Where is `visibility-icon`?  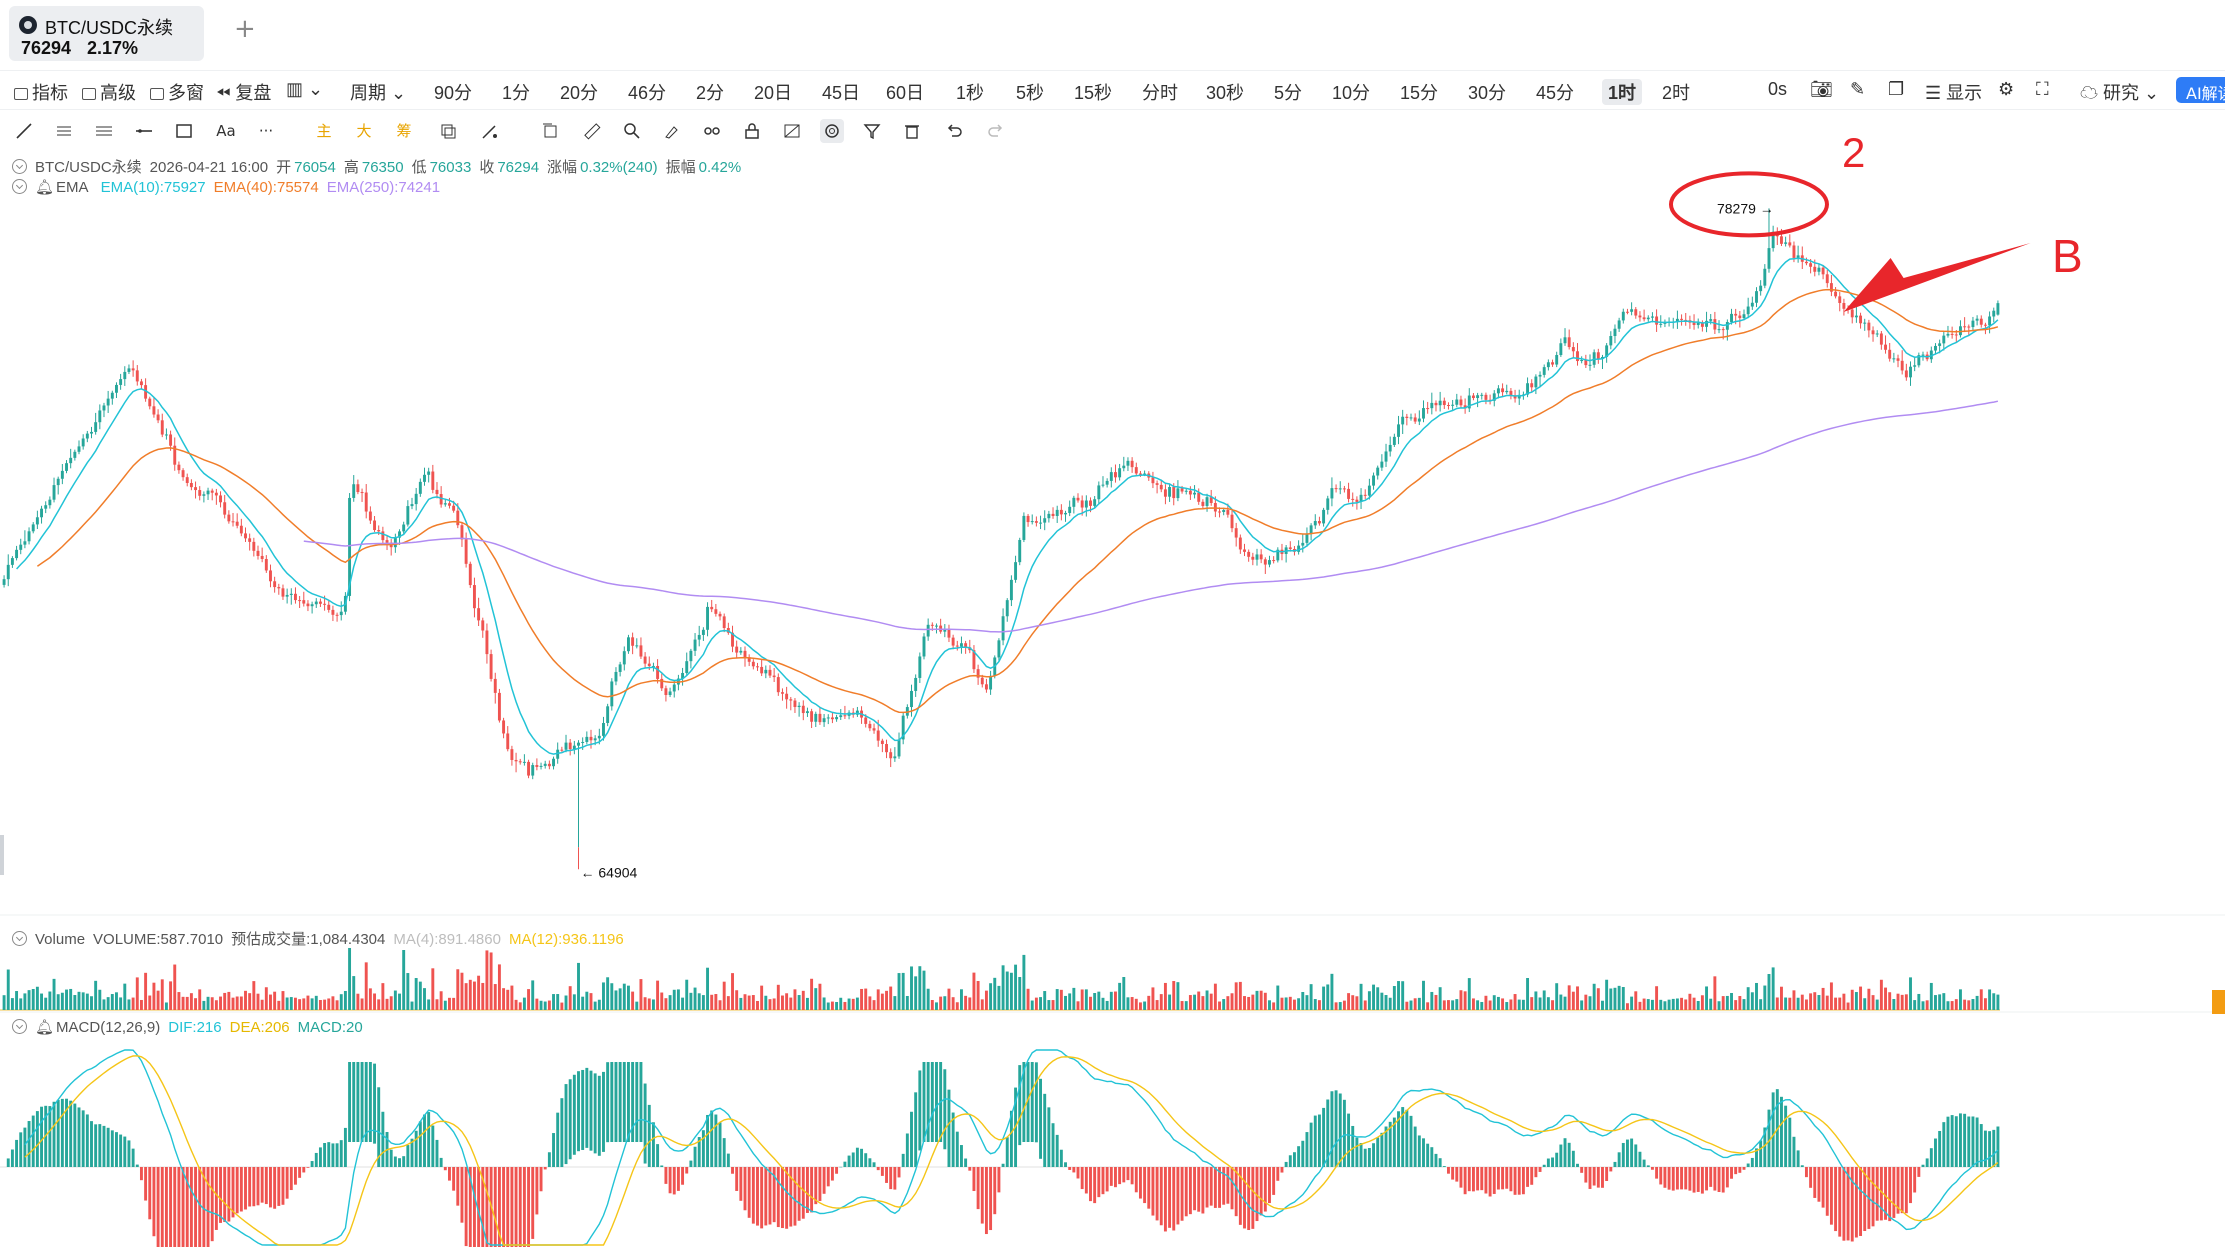 visibility-icon is located at coordinates (712, 131).